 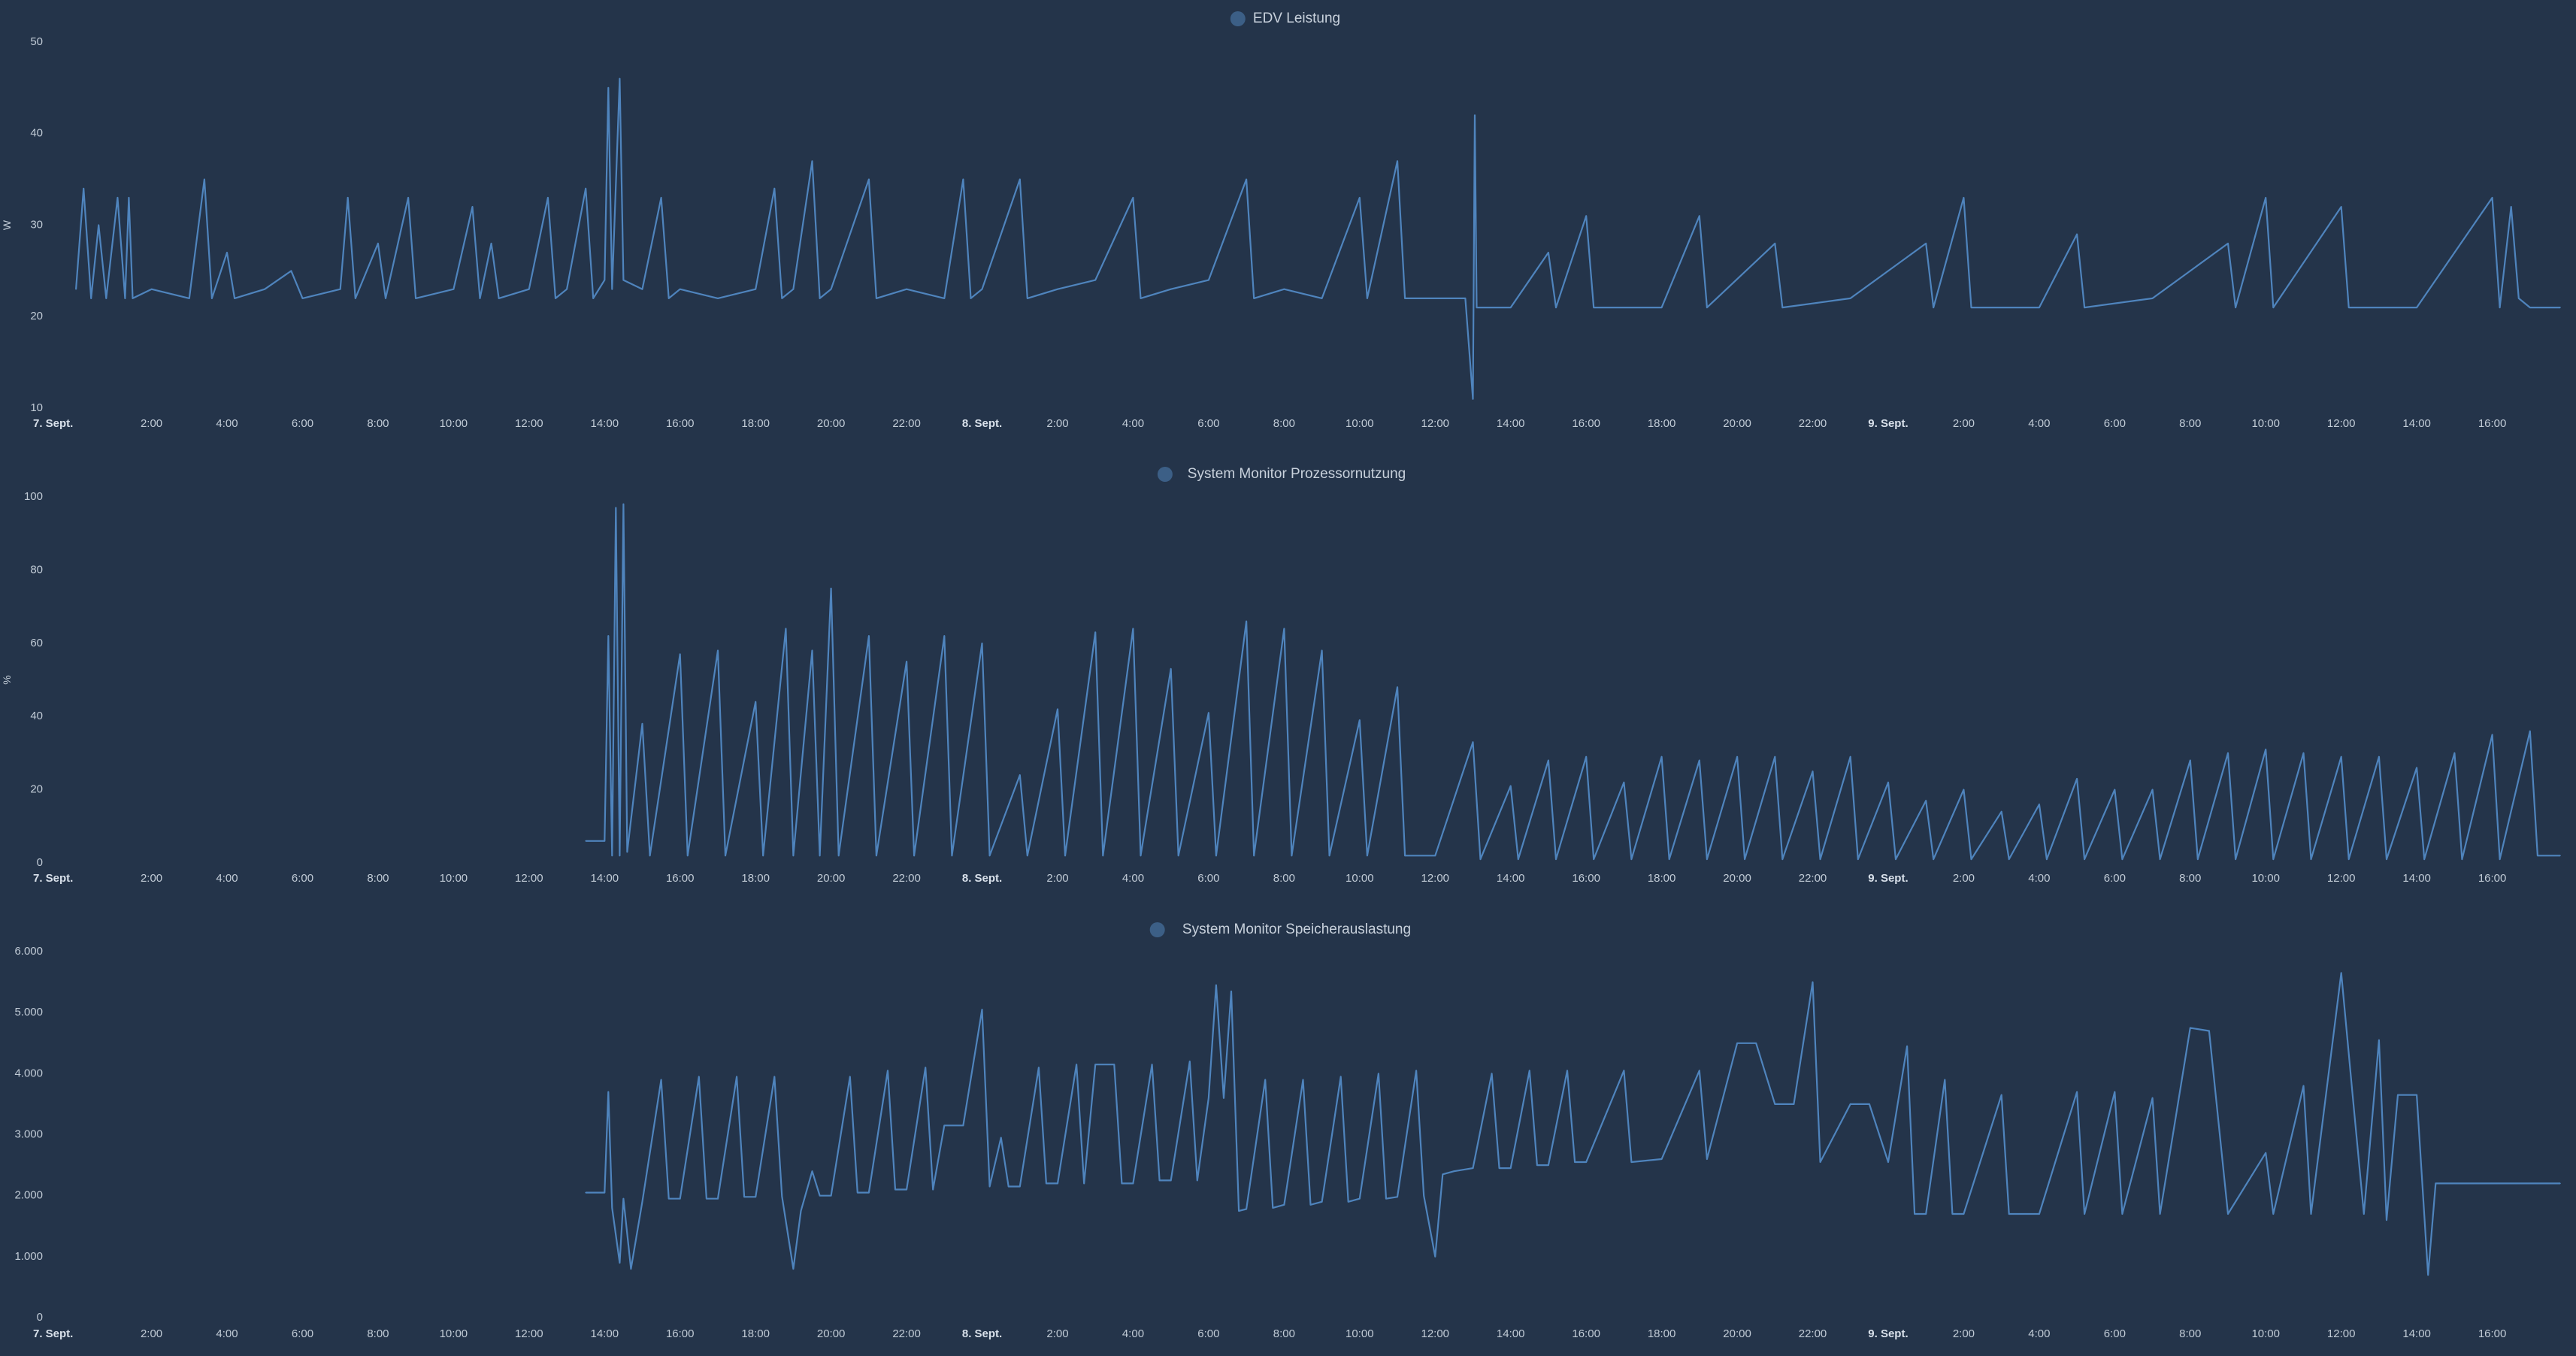 I want to click on chart-2-x-tick-label: 6:00, so click(x=302, y=878).